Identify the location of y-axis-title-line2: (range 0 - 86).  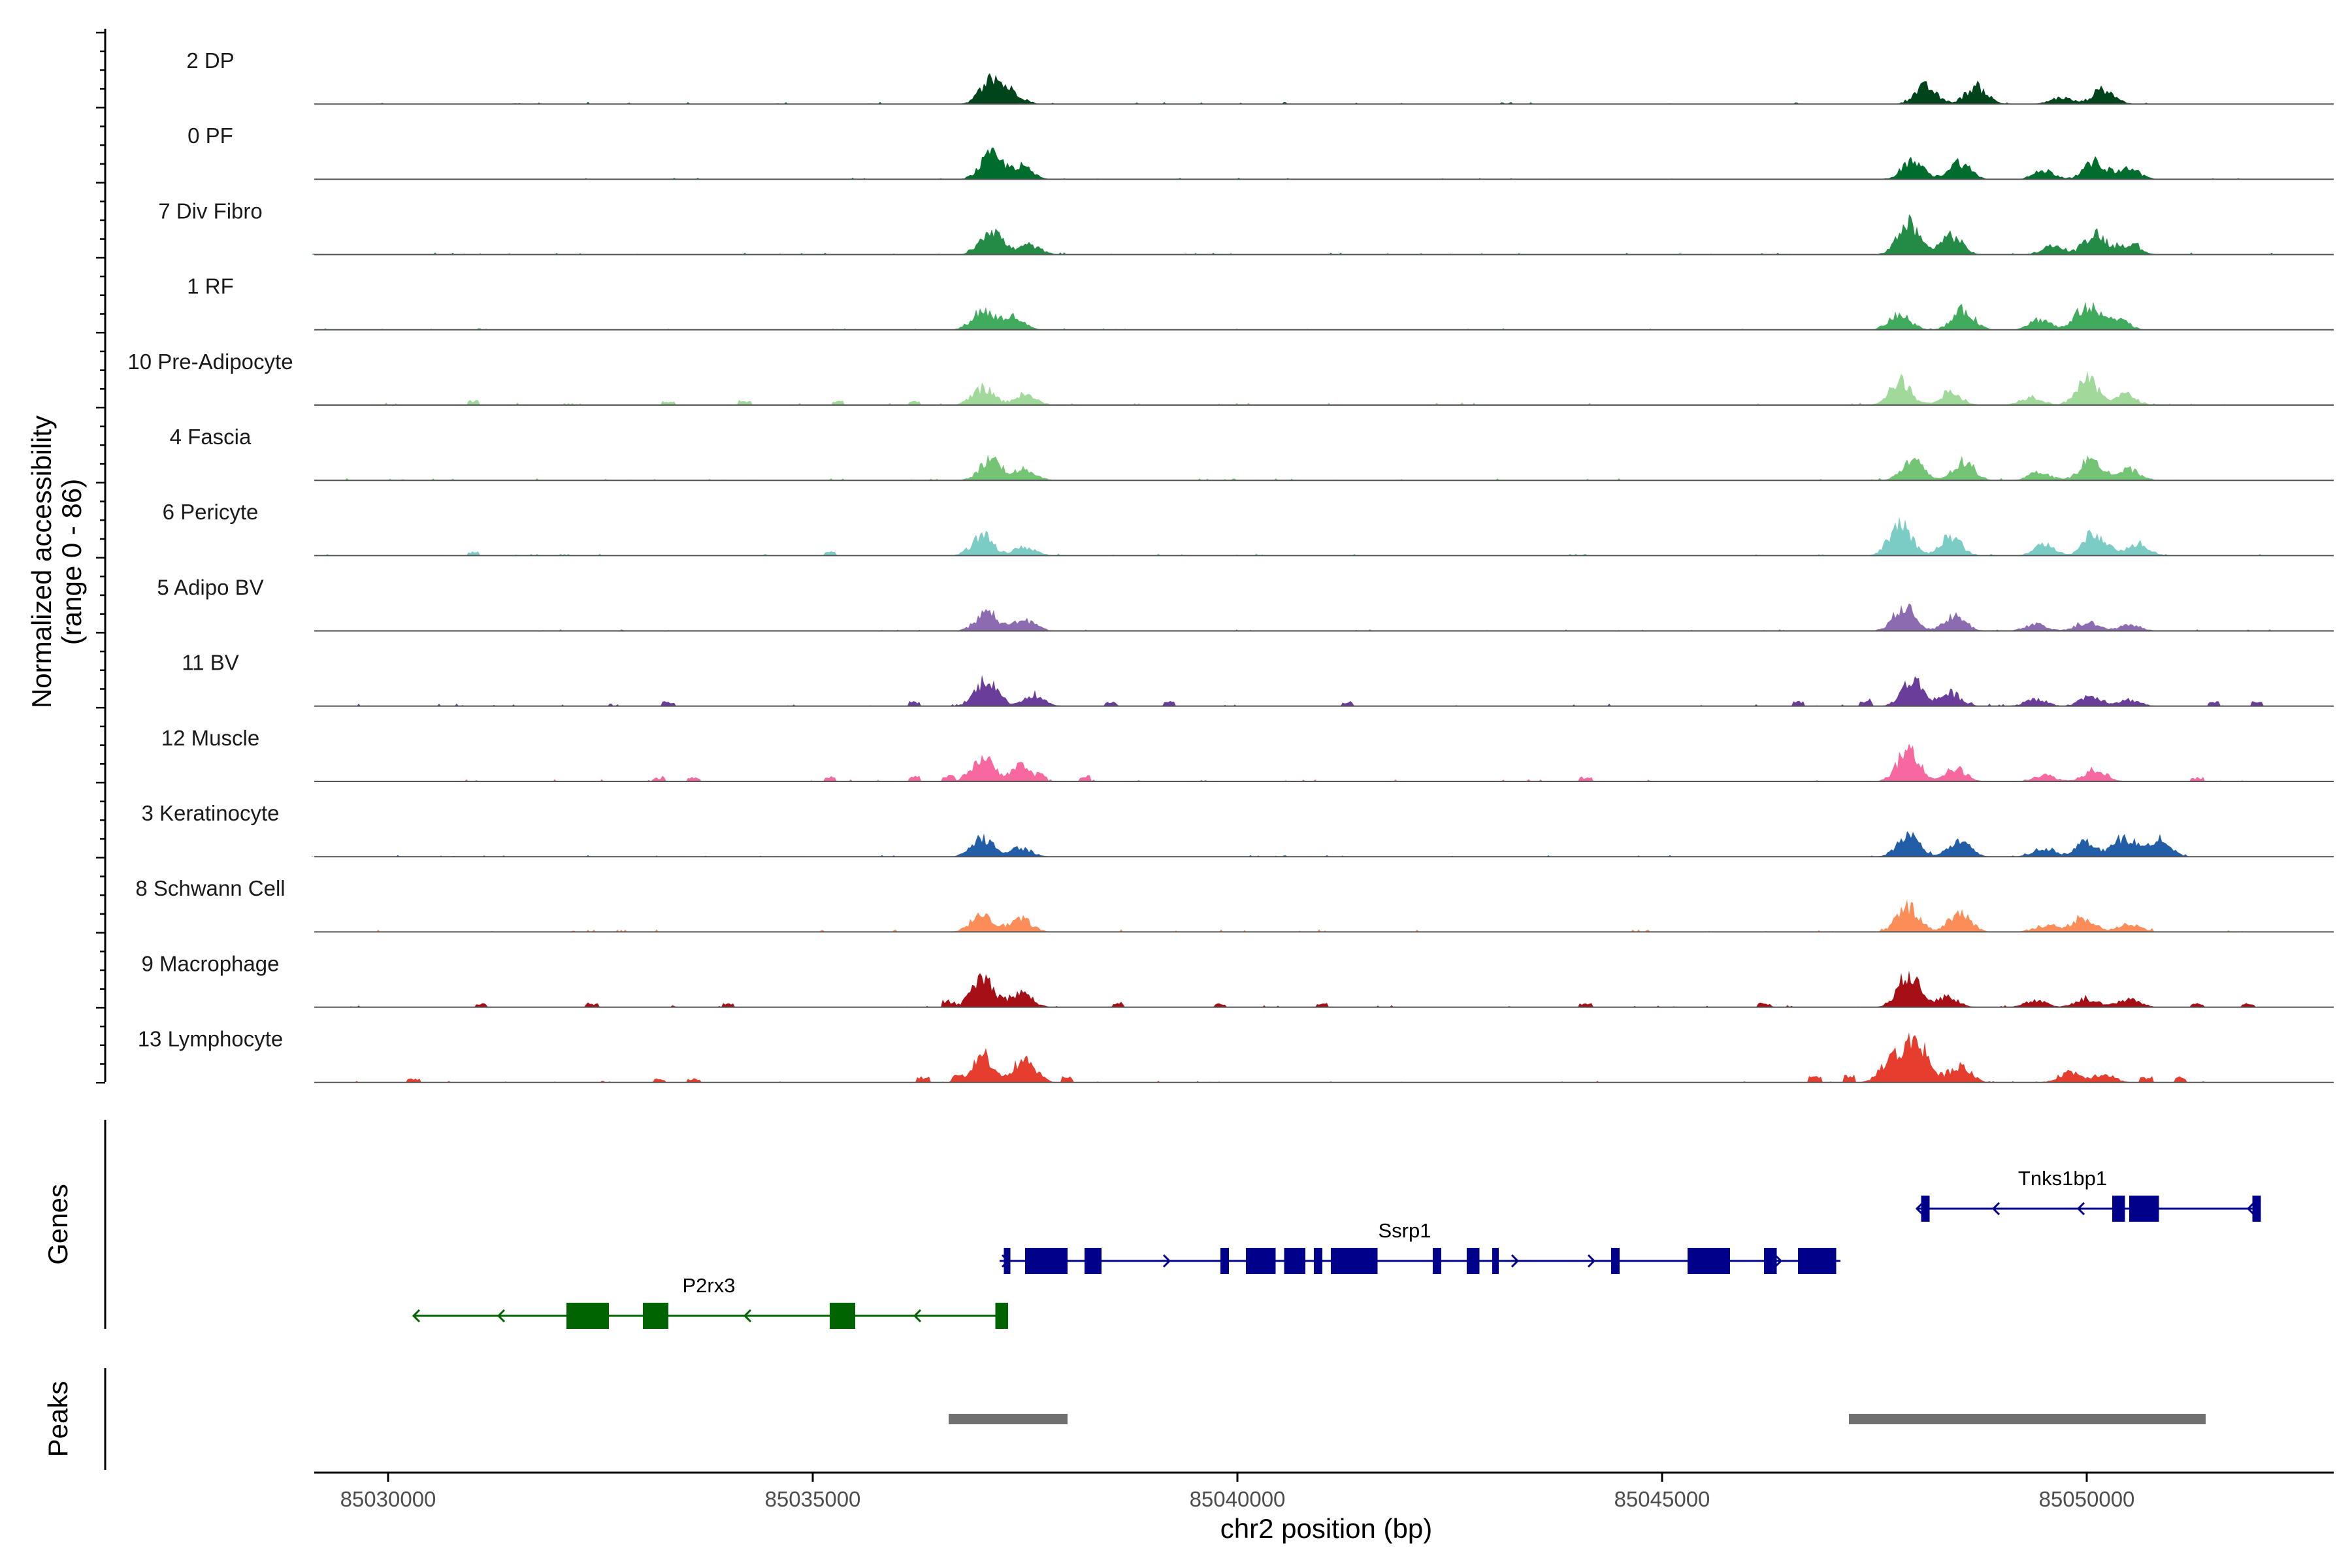
(71, 562).